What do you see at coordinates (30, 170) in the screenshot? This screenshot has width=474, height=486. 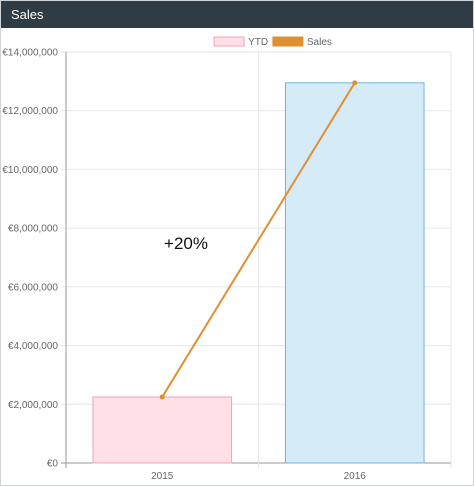 I see `y-tick-label: €10,000,000` at bounding box center [30, 170].